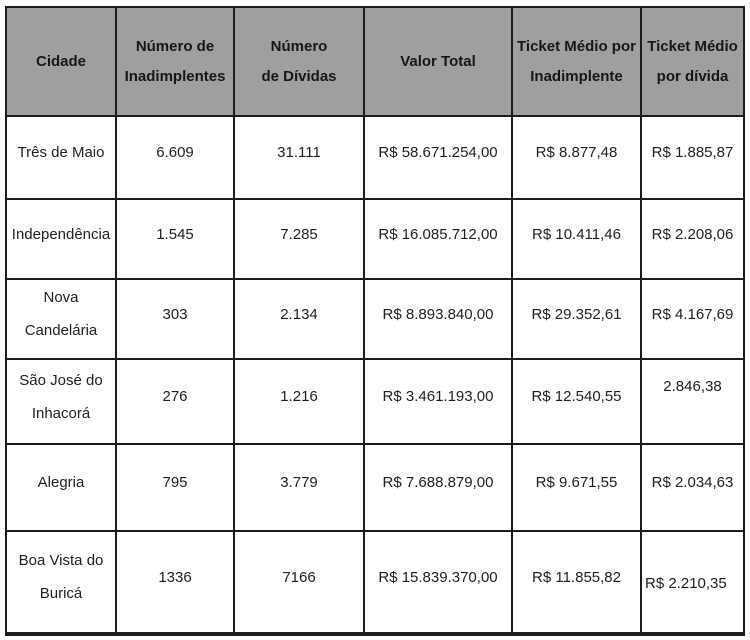  What do you see at coordinates (692, 487) in the screenshot?
I see `cell-ticket-divida: R$ 2.034,63` at bounding box center [692, 487].